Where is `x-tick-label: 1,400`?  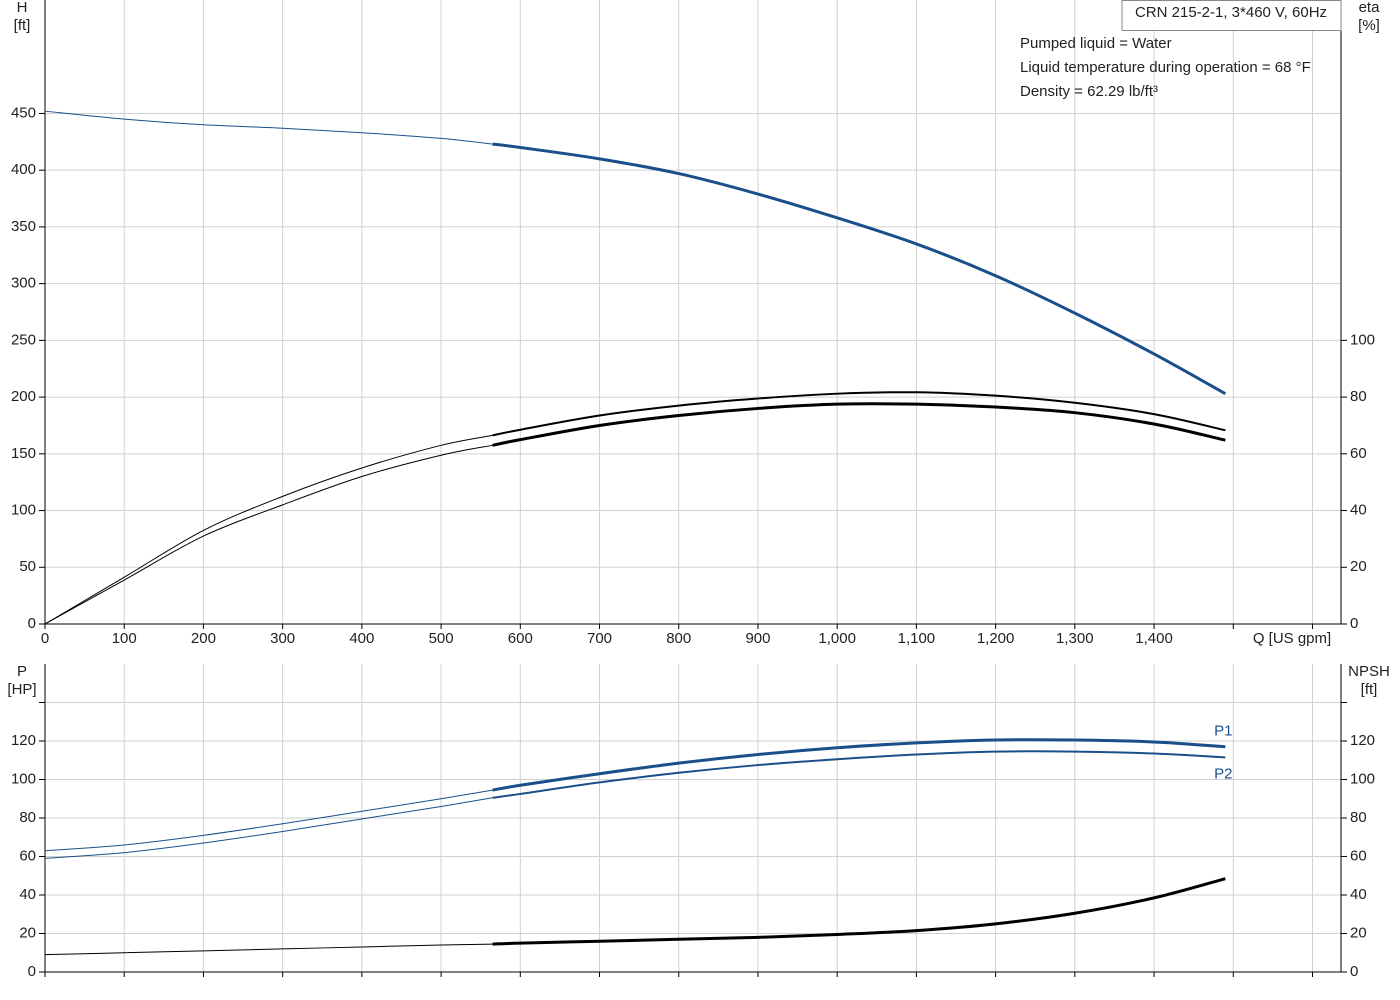 x-tick-label: 1,400 is located at coordinates (1154, 638).